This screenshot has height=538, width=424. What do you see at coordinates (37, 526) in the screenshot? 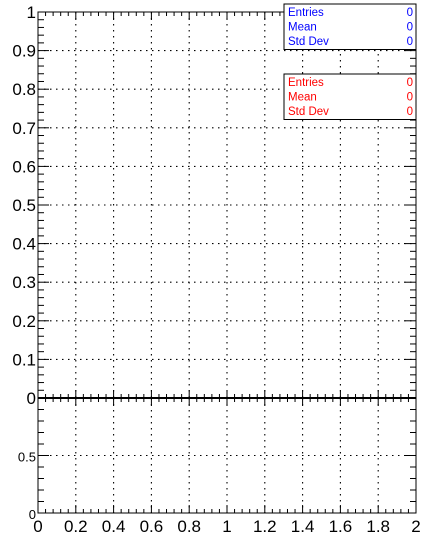
I see `x-tick-label: 0` at bounding box center [37, 526].